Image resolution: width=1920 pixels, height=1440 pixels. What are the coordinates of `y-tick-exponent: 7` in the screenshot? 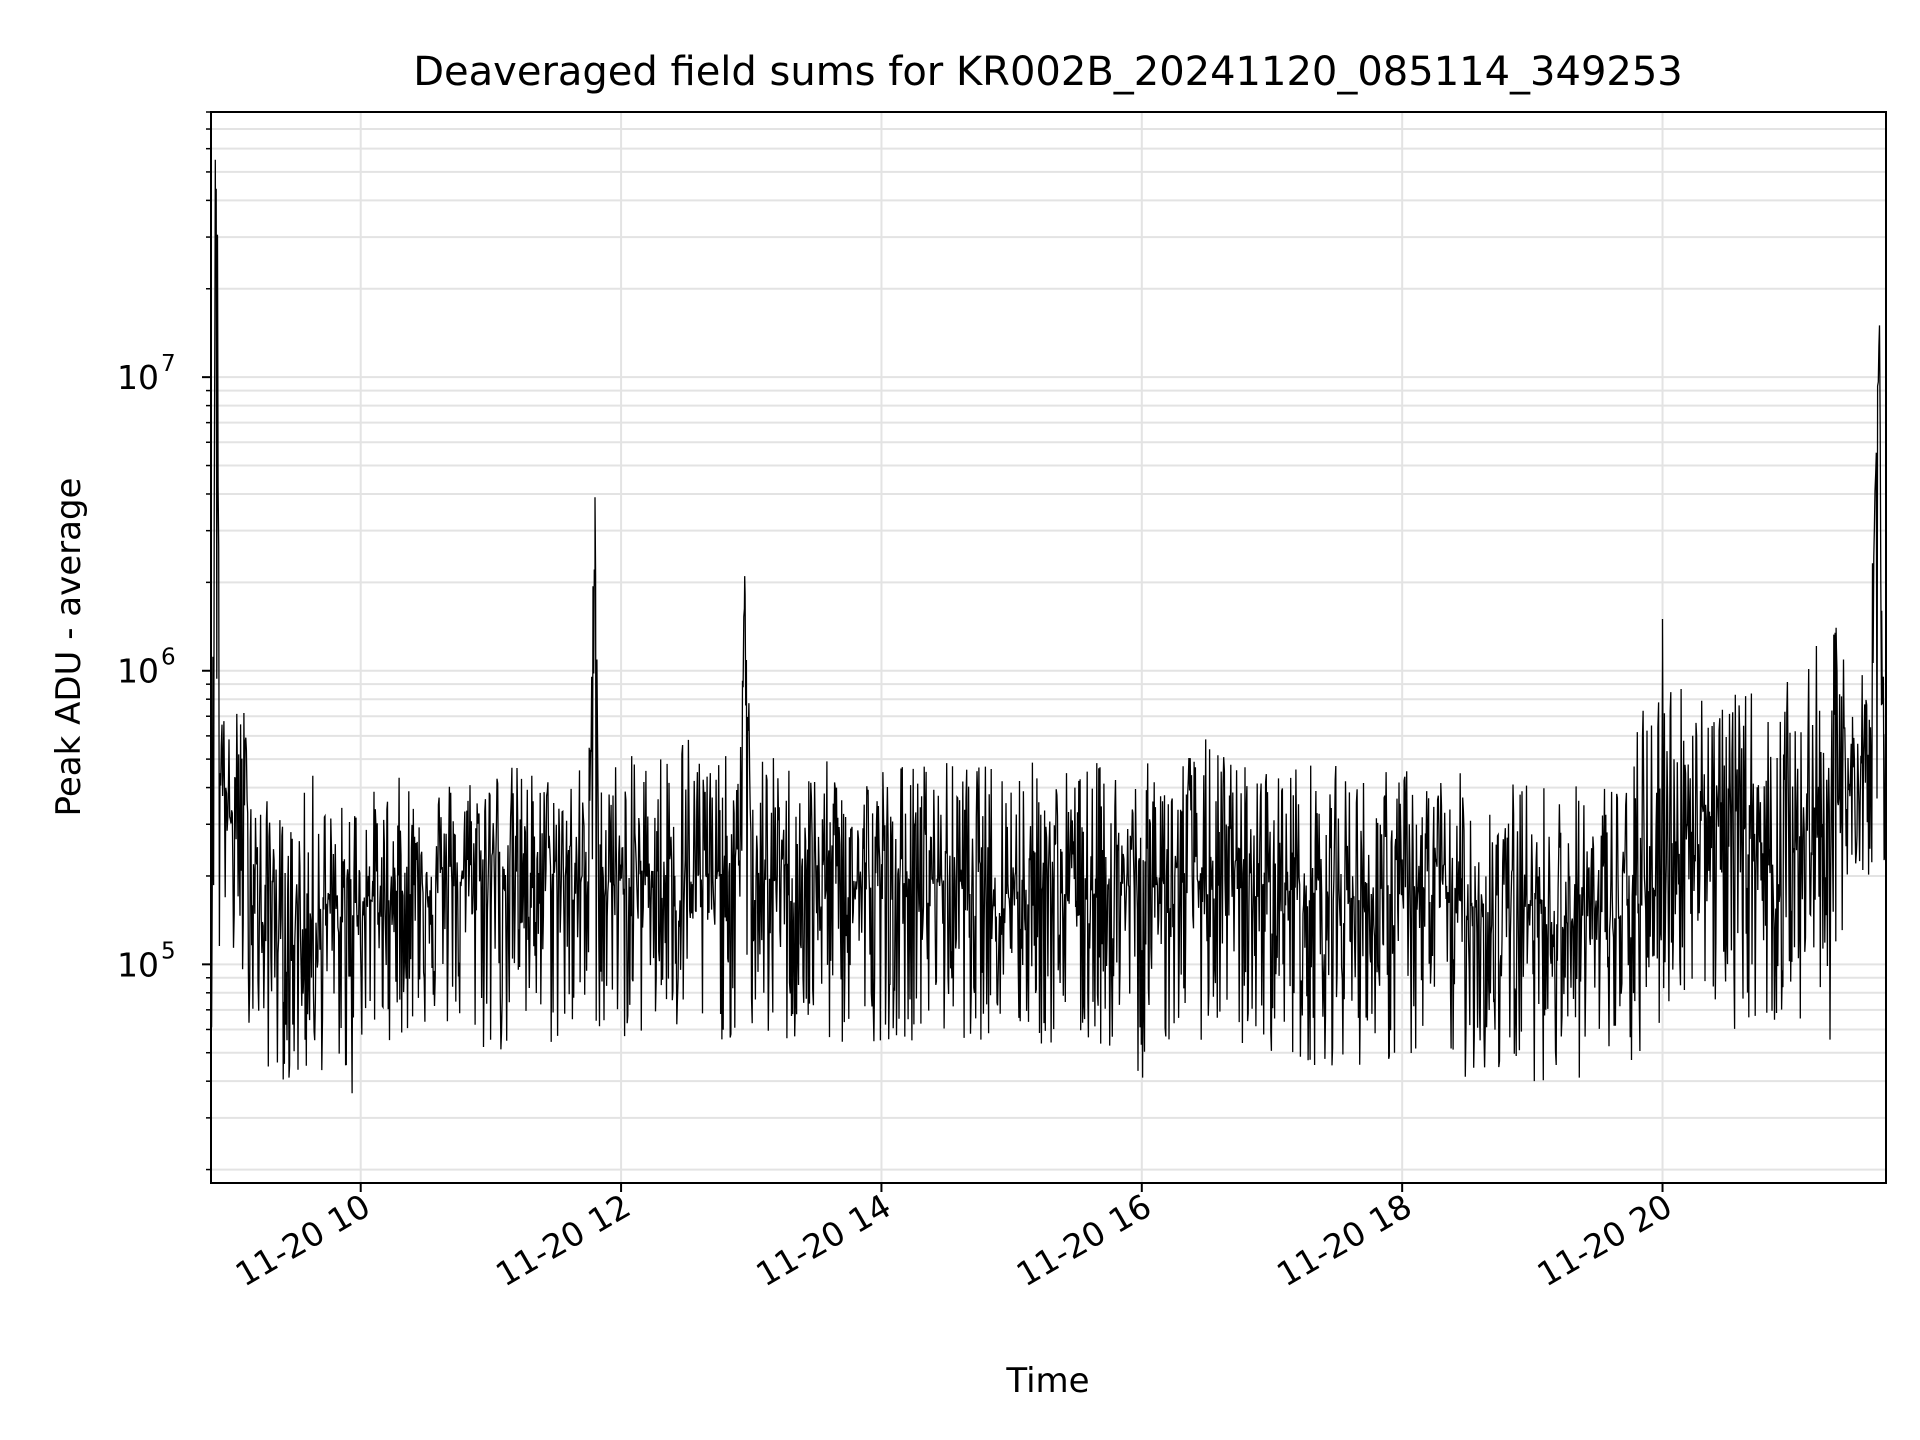 It's located at (168, 364).